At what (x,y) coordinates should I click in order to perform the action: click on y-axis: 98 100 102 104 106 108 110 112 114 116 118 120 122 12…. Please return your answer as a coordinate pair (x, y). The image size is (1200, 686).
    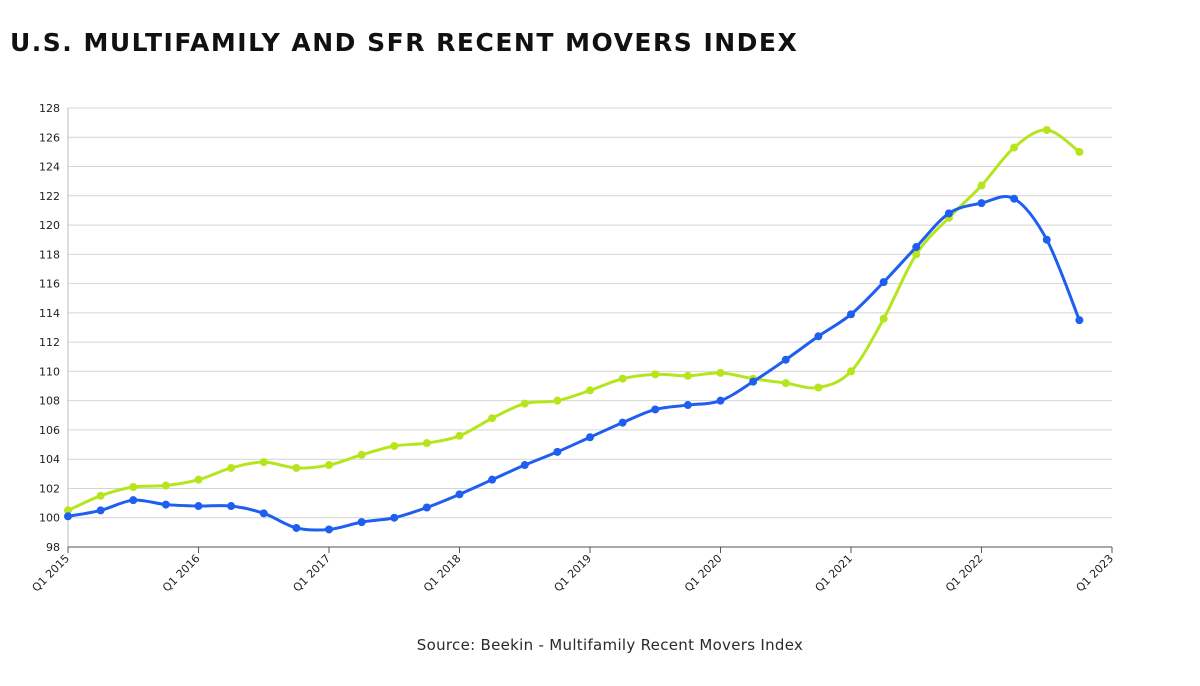
    Looking at the image, I should click on (54, 328).